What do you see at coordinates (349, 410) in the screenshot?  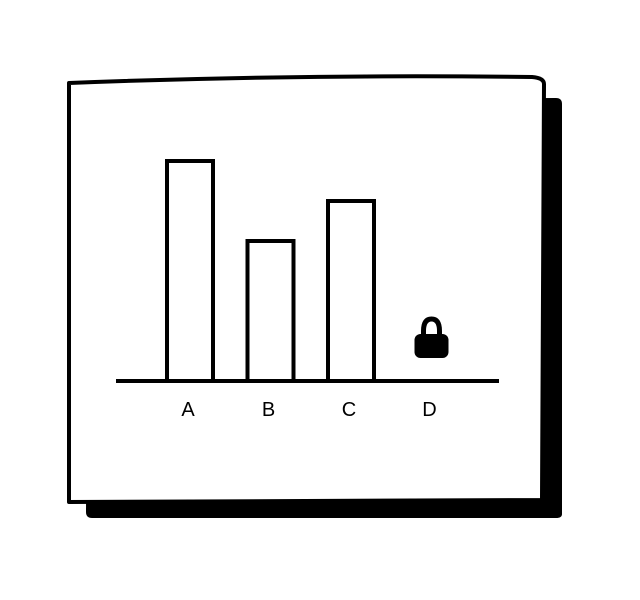 I see `x-tick-label-c: C` at bounding box center [349, 410].